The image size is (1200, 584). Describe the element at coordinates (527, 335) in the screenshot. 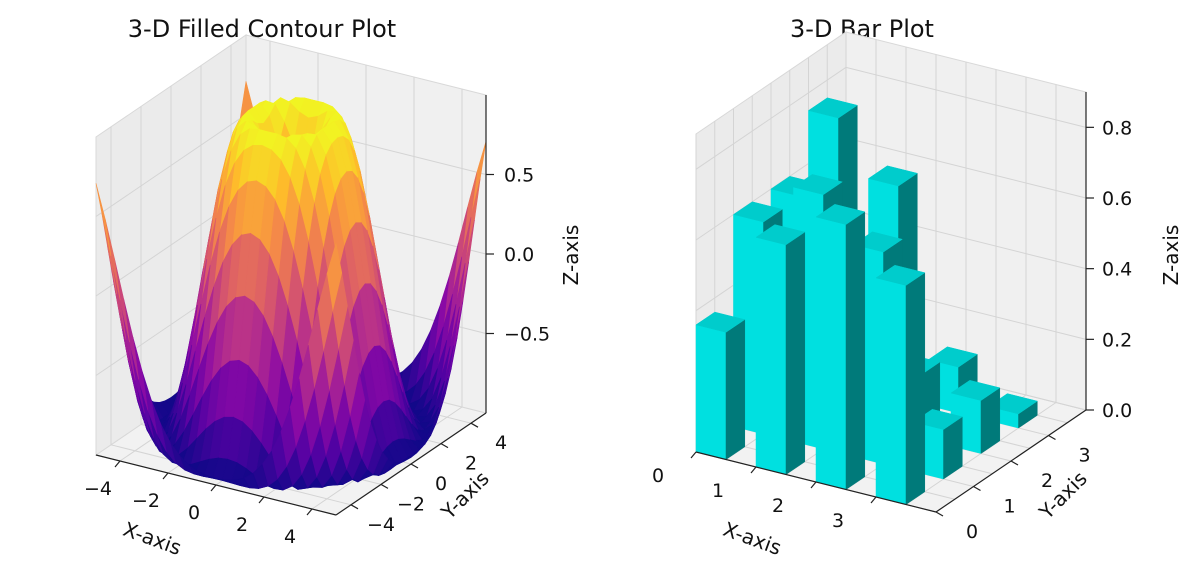

I see `surface-z-tick-label: −0.5` at that location.